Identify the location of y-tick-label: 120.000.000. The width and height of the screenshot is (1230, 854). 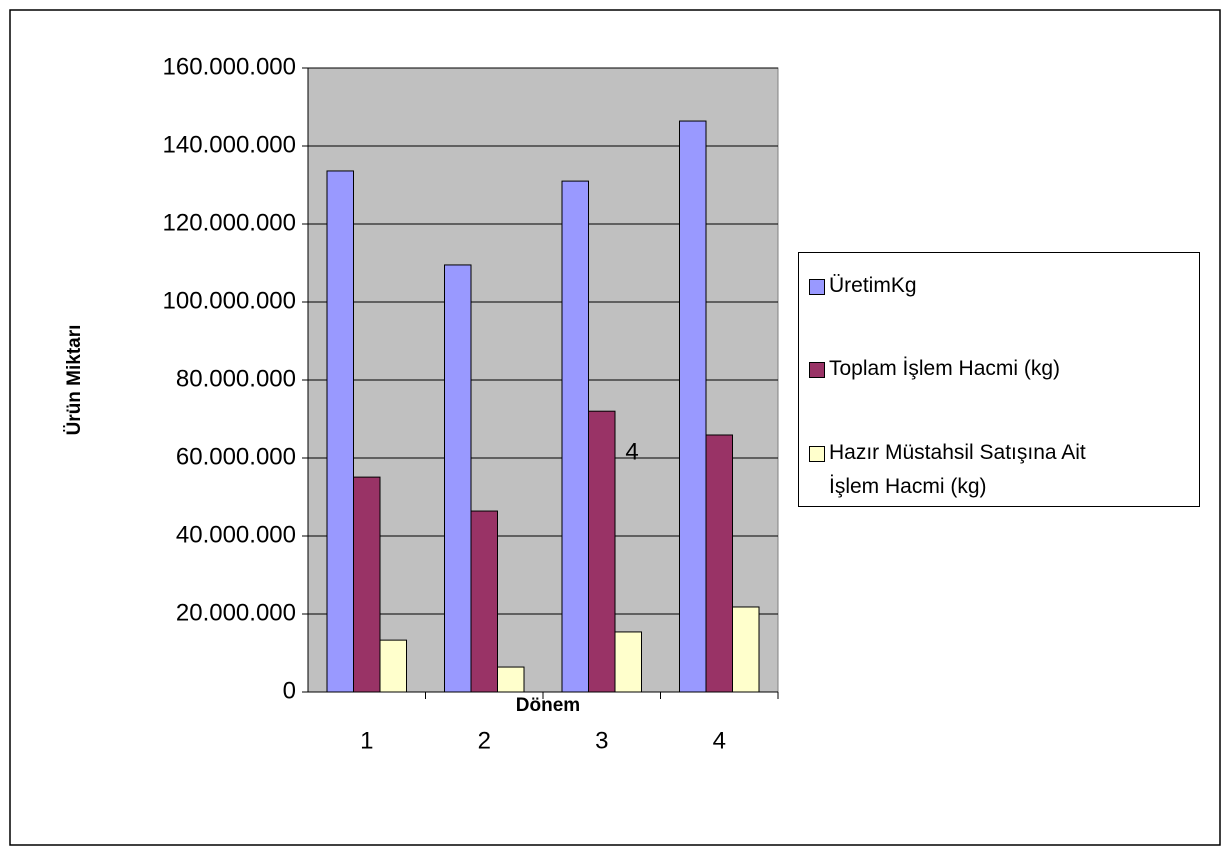
(229, 222).